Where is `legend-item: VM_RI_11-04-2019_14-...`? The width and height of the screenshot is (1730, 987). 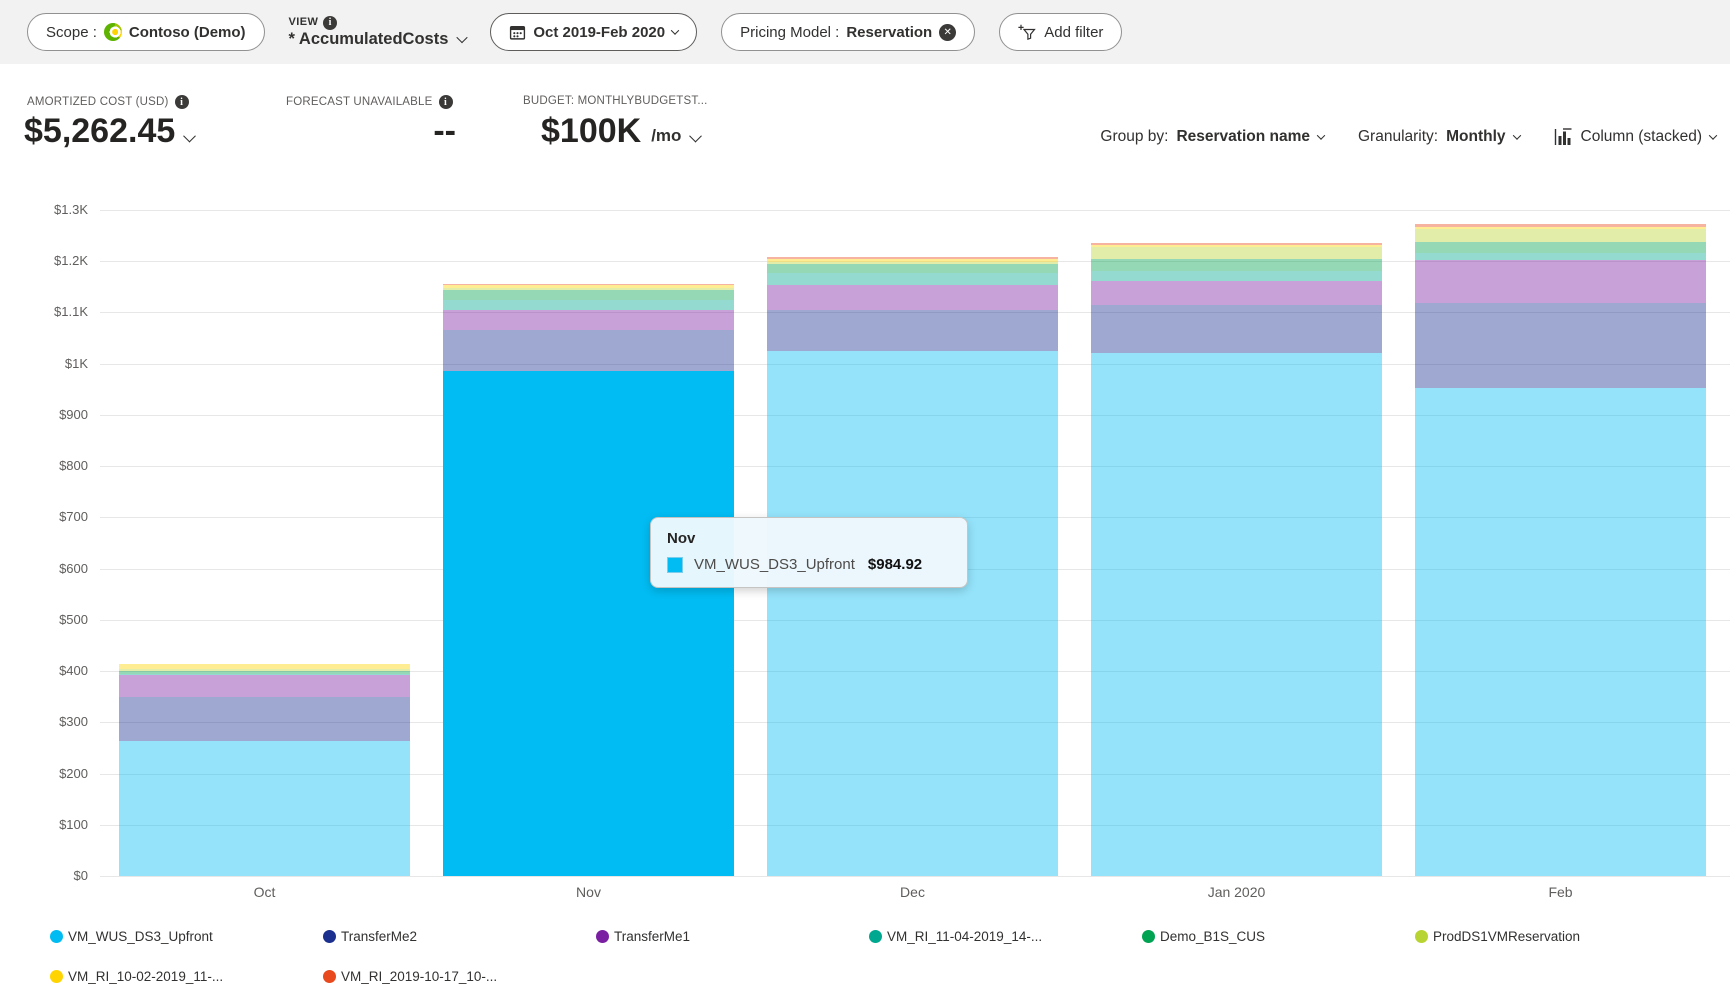 legend-item: VM_RI_11-04-2019_14-... is located at coordinates (1005, 936).